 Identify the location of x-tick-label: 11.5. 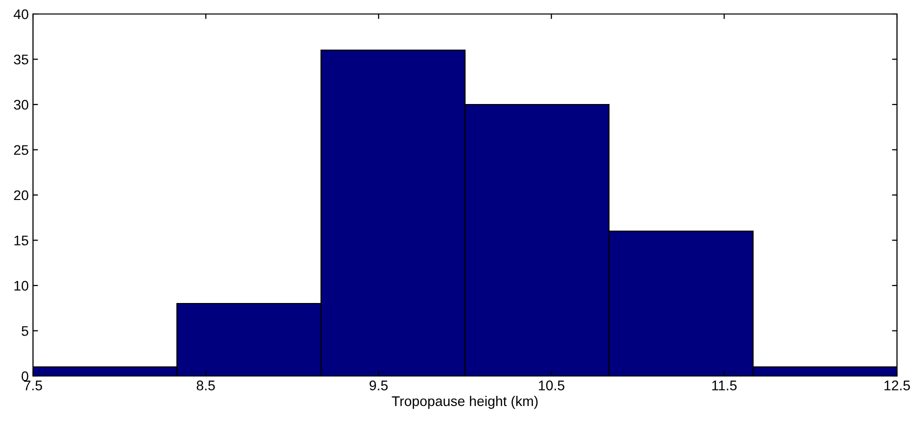
(724, 385).